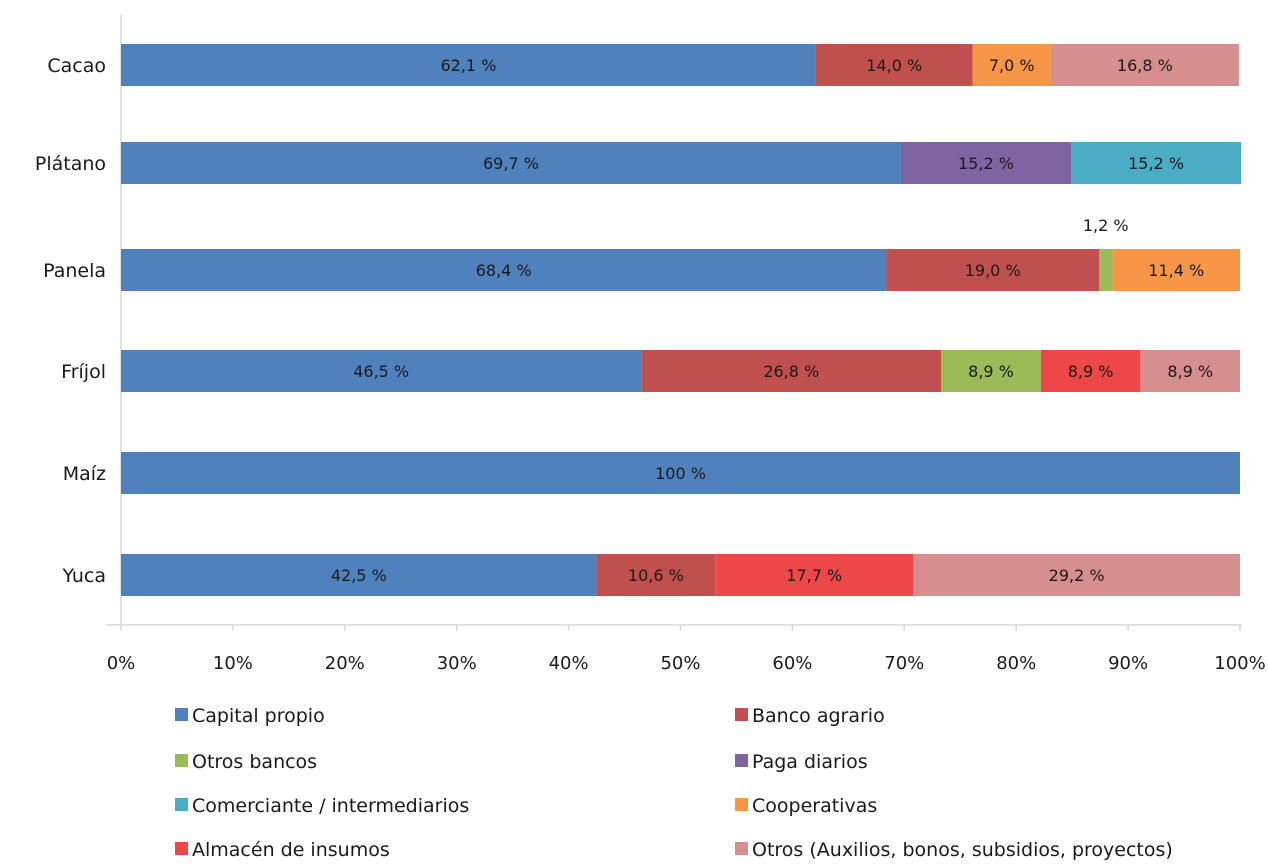 The image size is (1268, 868). What do you see at coordinates (810, 762) in the screenshot?
I see `legend-label: Paga diarios` at bounding box center [810, 762].